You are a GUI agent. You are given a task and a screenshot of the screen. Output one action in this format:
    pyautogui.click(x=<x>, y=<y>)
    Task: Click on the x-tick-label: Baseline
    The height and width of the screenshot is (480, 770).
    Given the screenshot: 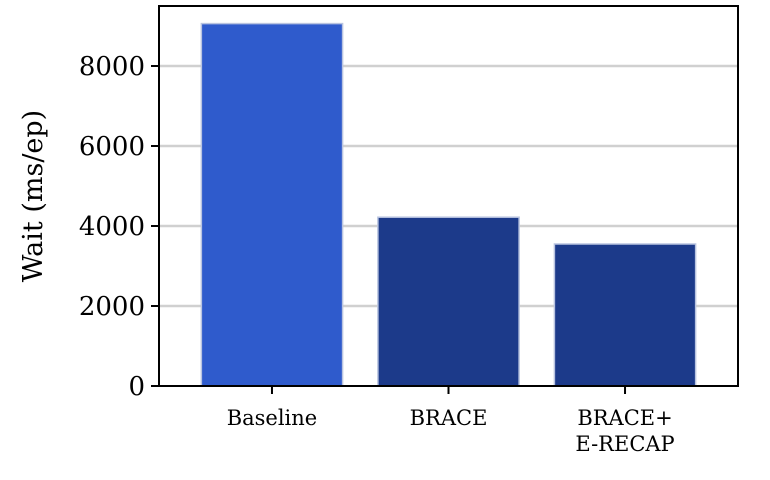 What is the action you would take?
    pyautogui.click(x=272, y=418)
    